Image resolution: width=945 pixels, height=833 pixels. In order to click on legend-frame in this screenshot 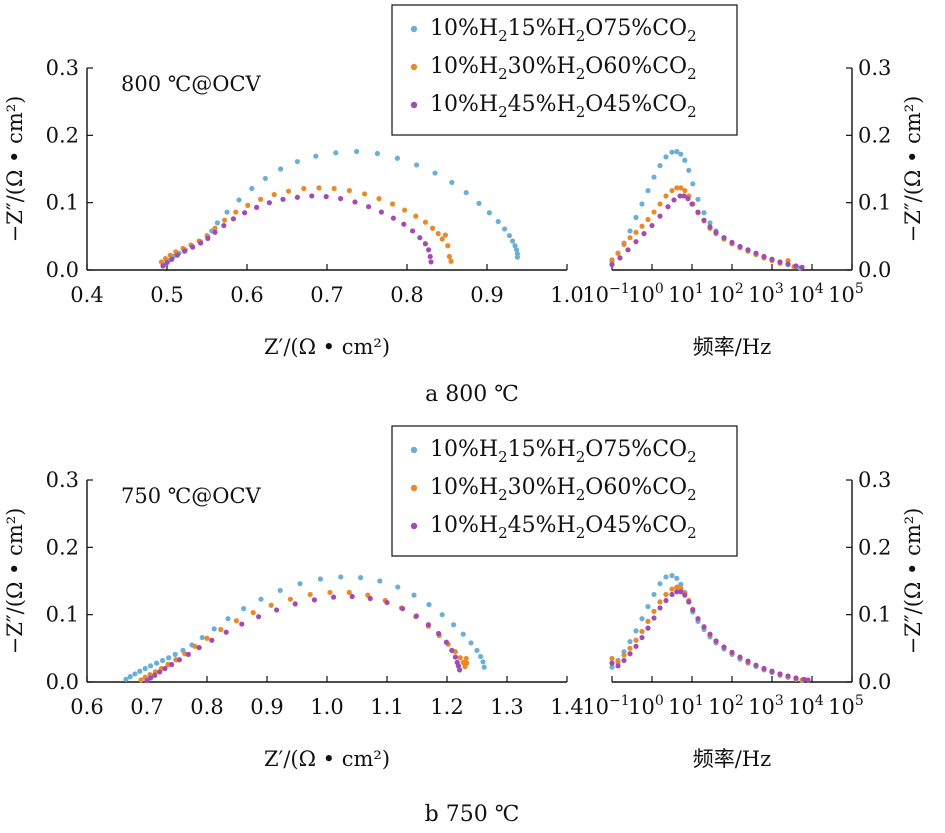, I will do `click(564, 70)`.